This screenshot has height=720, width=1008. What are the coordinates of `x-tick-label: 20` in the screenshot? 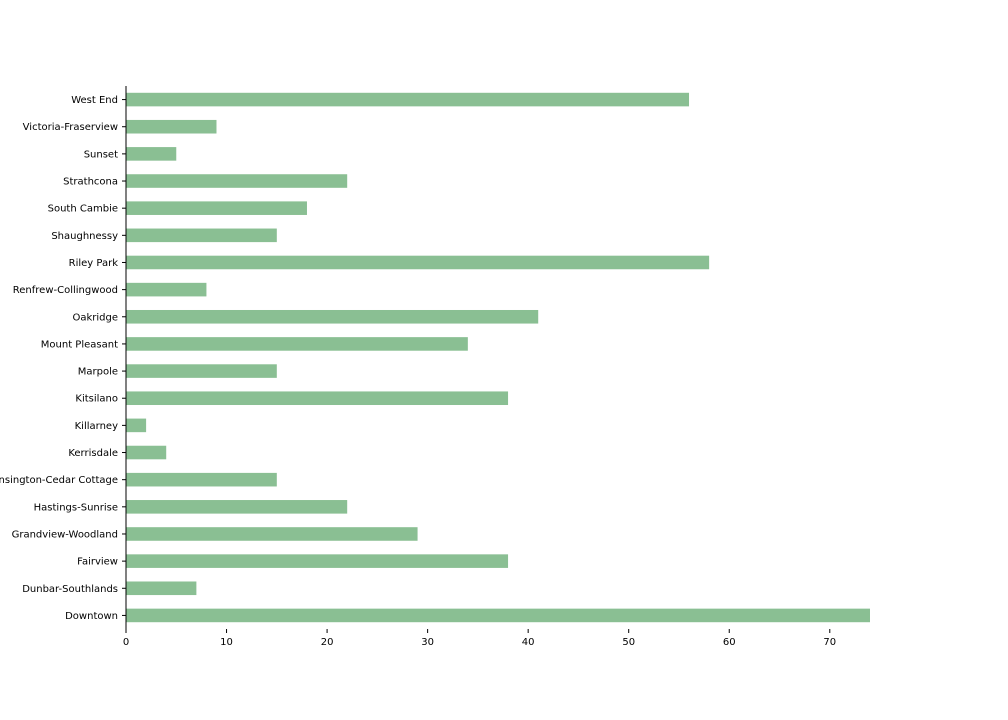 It's located at (327, 642).